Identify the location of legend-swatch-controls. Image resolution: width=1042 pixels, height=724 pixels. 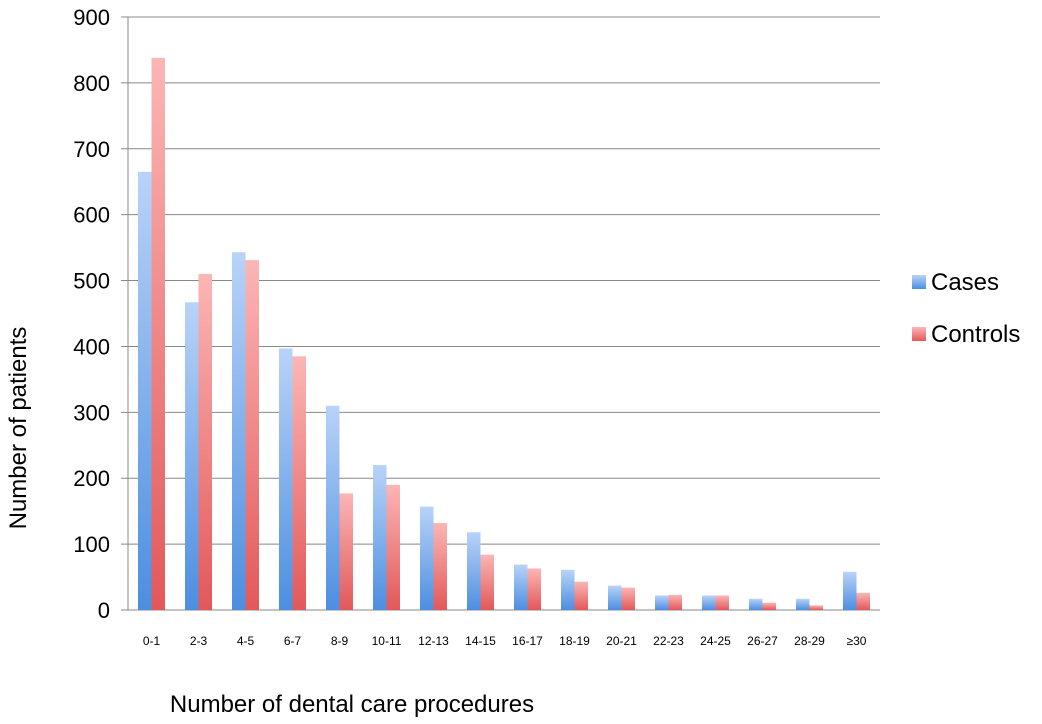
(919, 334).